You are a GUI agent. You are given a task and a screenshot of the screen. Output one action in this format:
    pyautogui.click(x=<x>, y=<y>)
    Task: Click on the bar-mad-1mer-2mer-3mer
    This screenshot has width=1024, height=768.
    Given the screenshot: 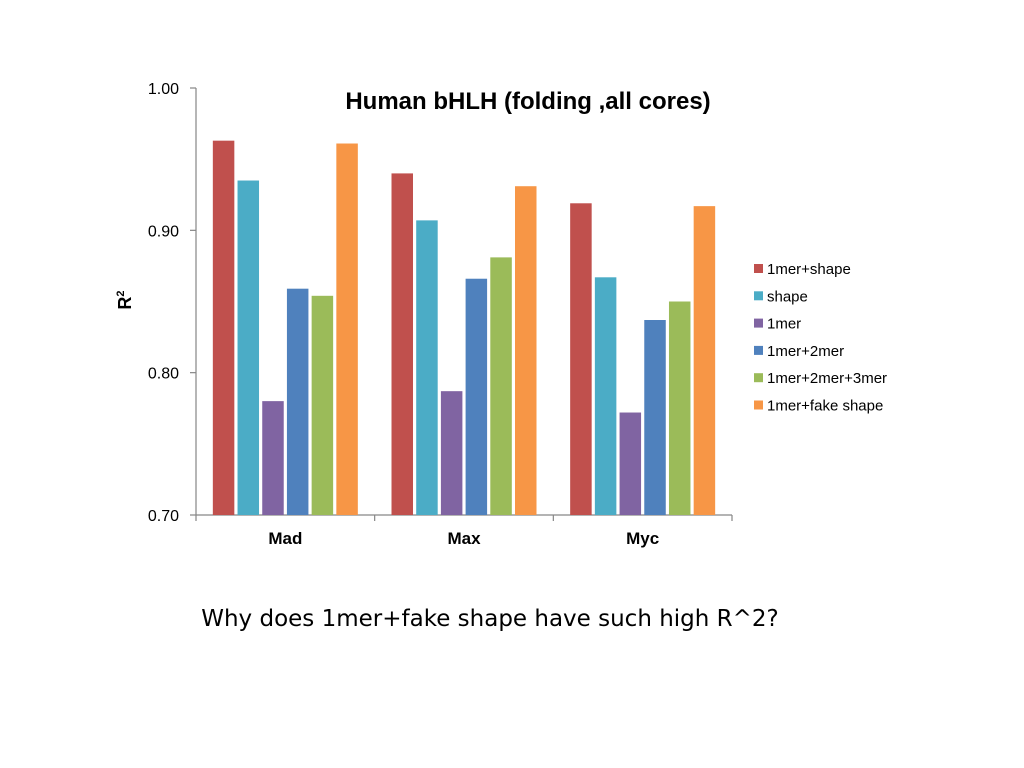 What is the action you would take?
    pyautogui.click(x=322, y=405)
    